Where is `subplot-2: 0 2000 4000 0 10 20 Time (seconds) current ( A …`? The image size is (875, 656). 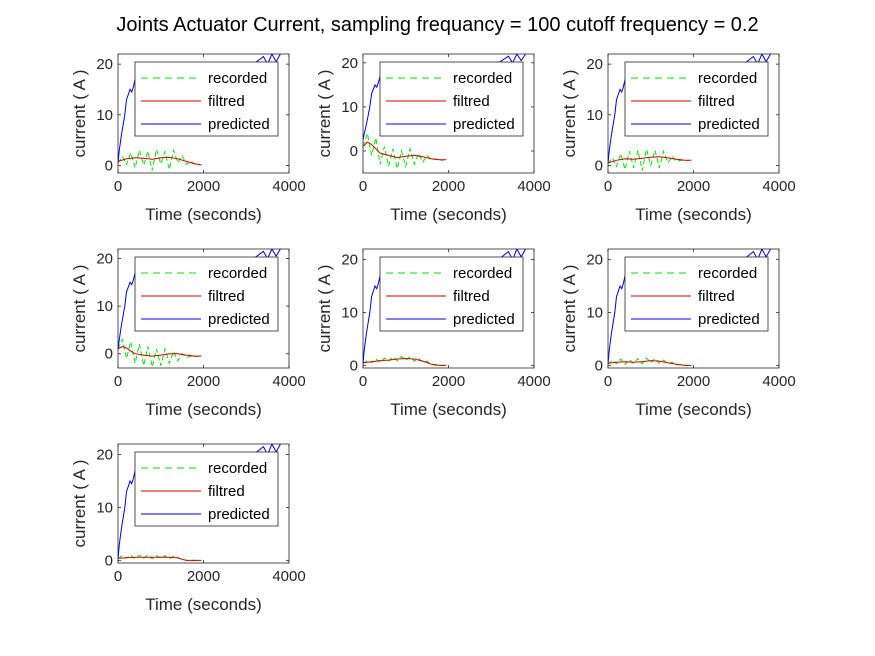 subplot-2: 0 2000 4000 0 10 20 Time (seconds) current ( A … is located at coordinates (433, 138).